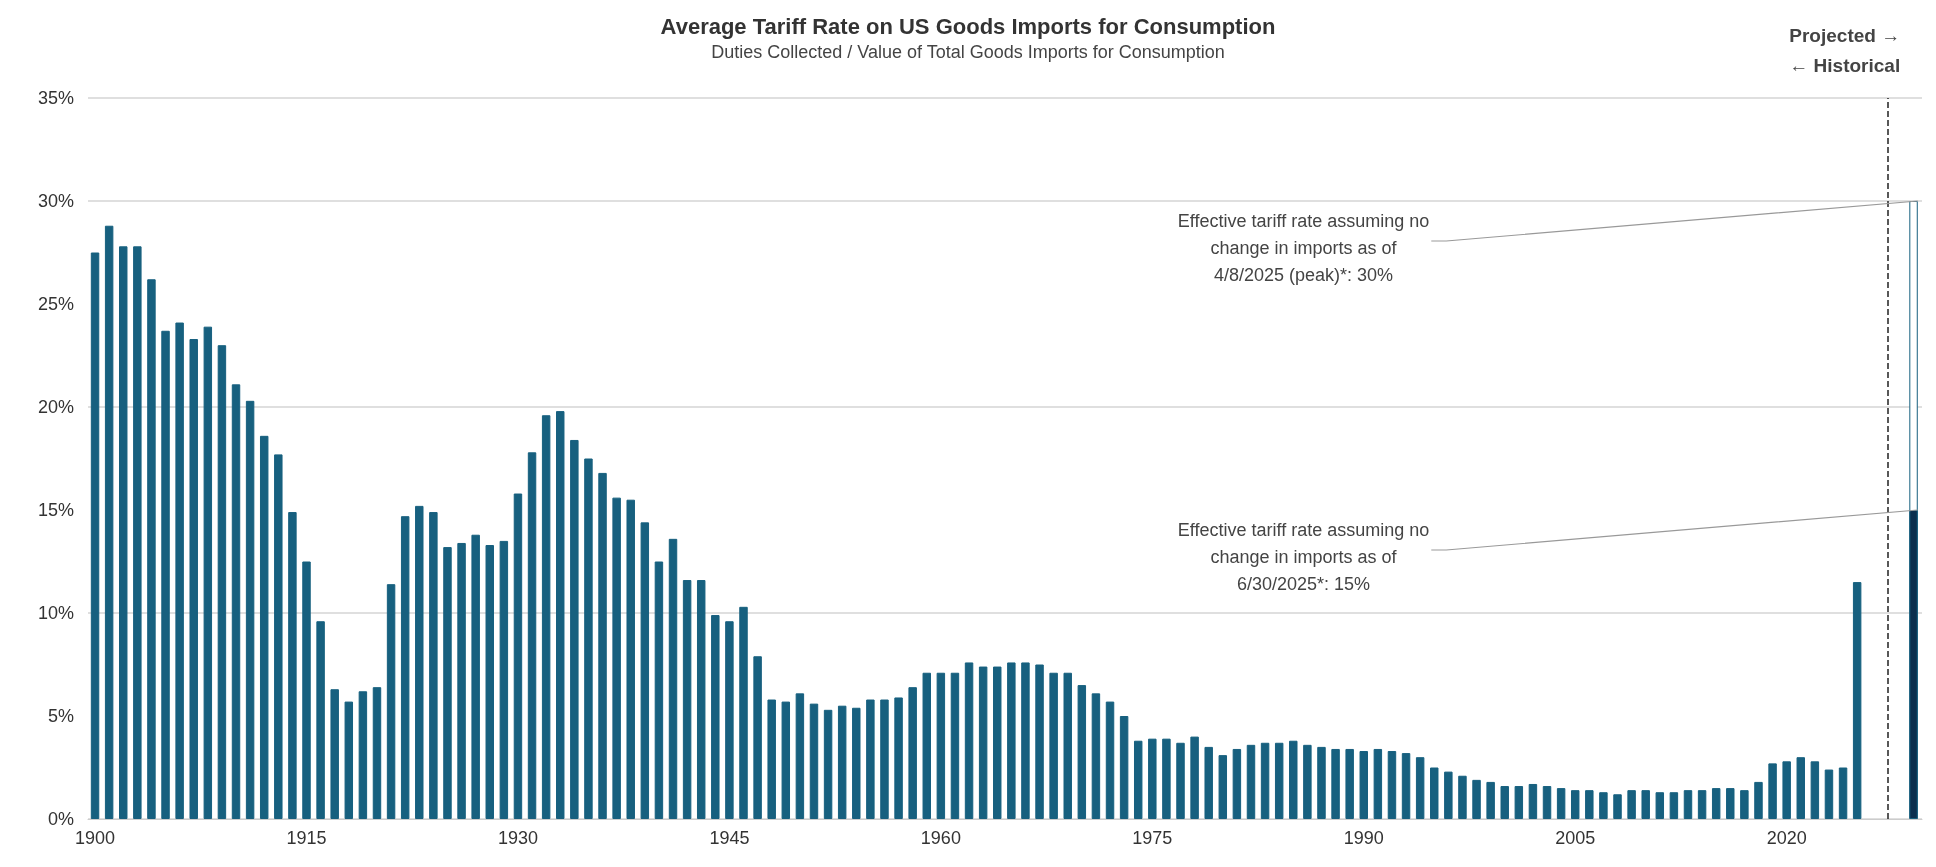 The height and width of the screenshot is (867, 1936). I want to click on x-tick-label: 1975, so click(1152, 838).